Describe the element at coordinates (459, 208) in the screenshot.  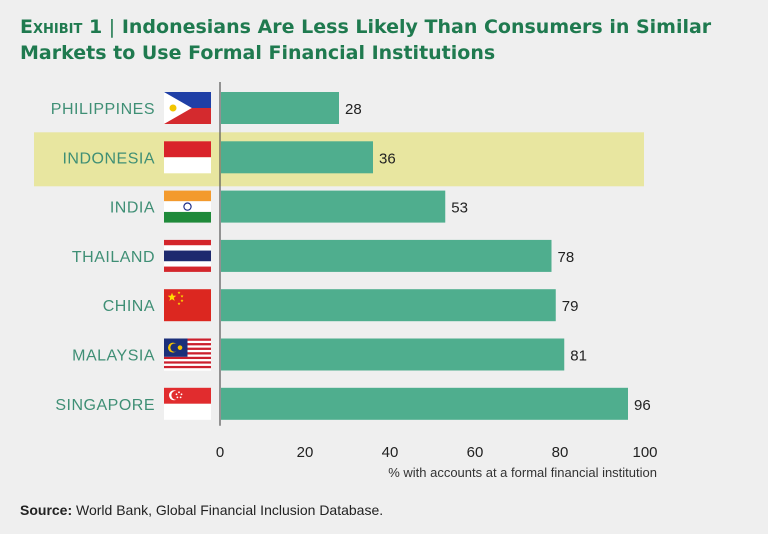
I see `data-label: 53` at that location.